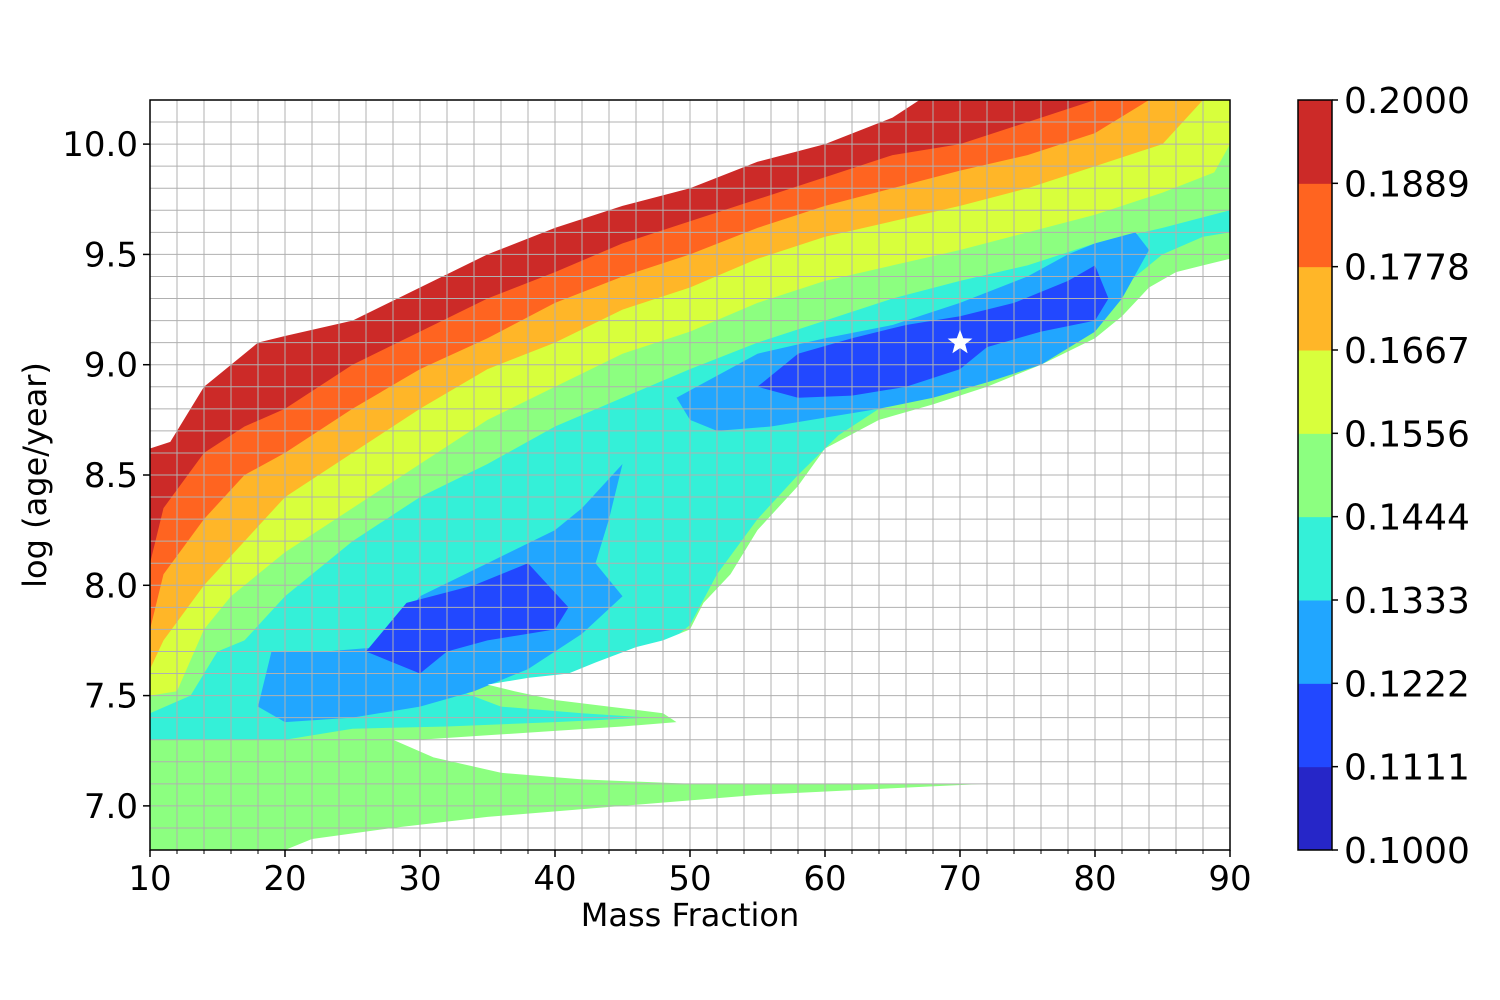  Describe the element at coordinates (111, 586) in the screenshot. I see `y-tick-label: 8.0` at that location.